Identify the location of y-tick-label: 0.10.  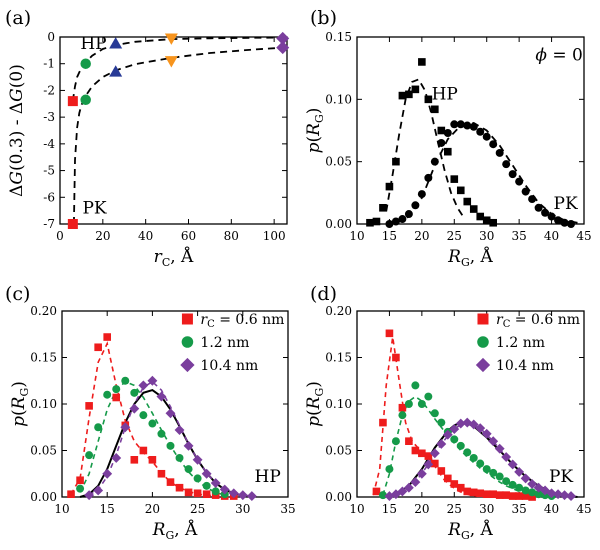
(338, 99).